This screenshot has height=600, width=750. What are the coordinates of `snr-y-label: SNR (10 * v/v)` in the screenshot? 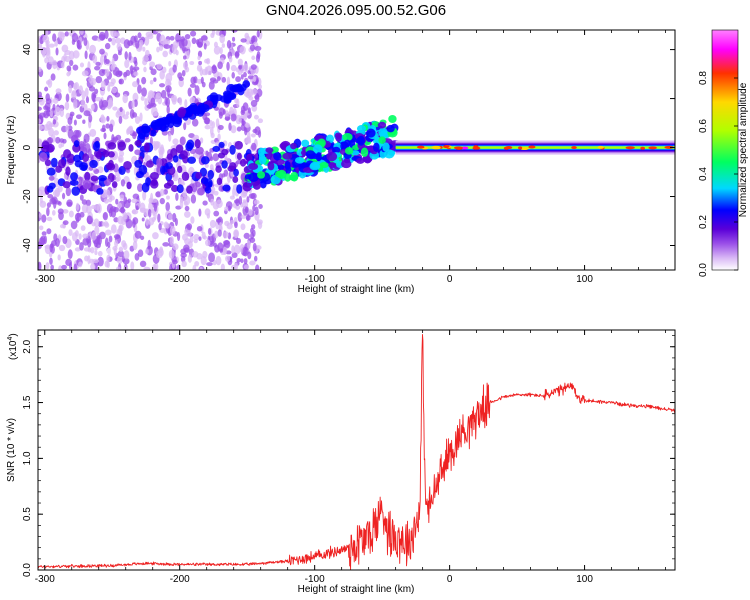 It's located at (11, 450).